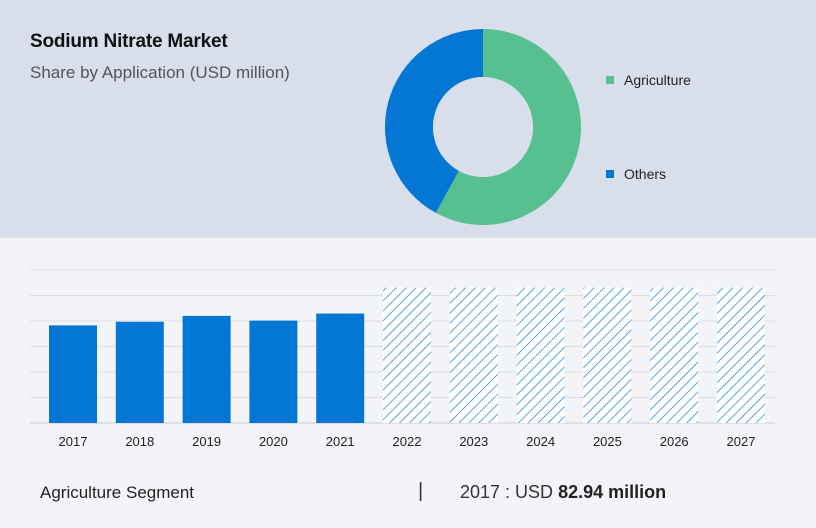  What do you see at coordinates (610, 80) in the screenshot?
I see `legend-swatch-agriculture` at bounding box center [610, 80].